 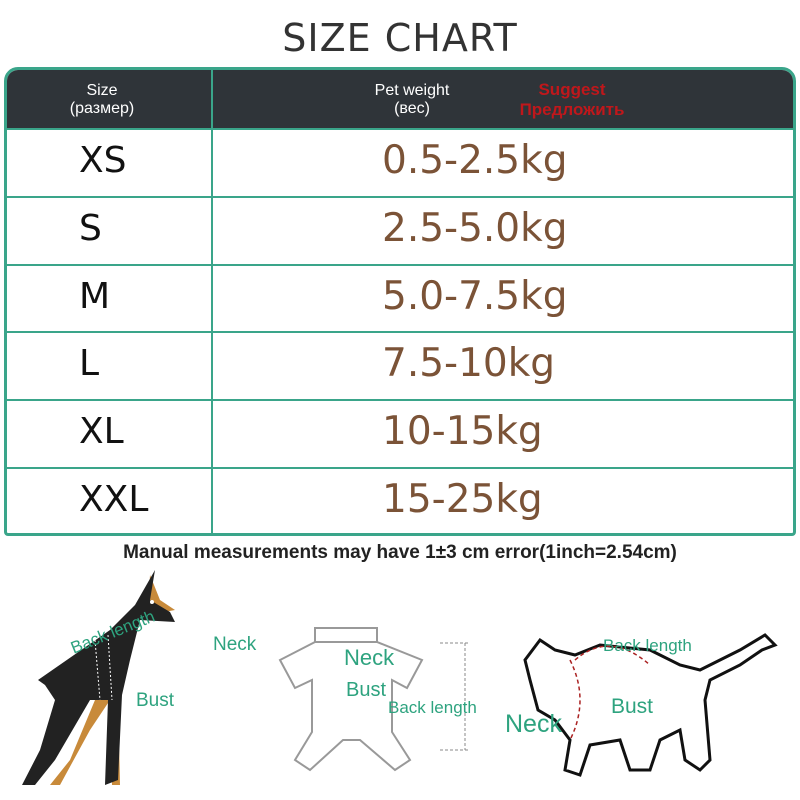 I want to click on column-divider, so click(x=212, y=99).